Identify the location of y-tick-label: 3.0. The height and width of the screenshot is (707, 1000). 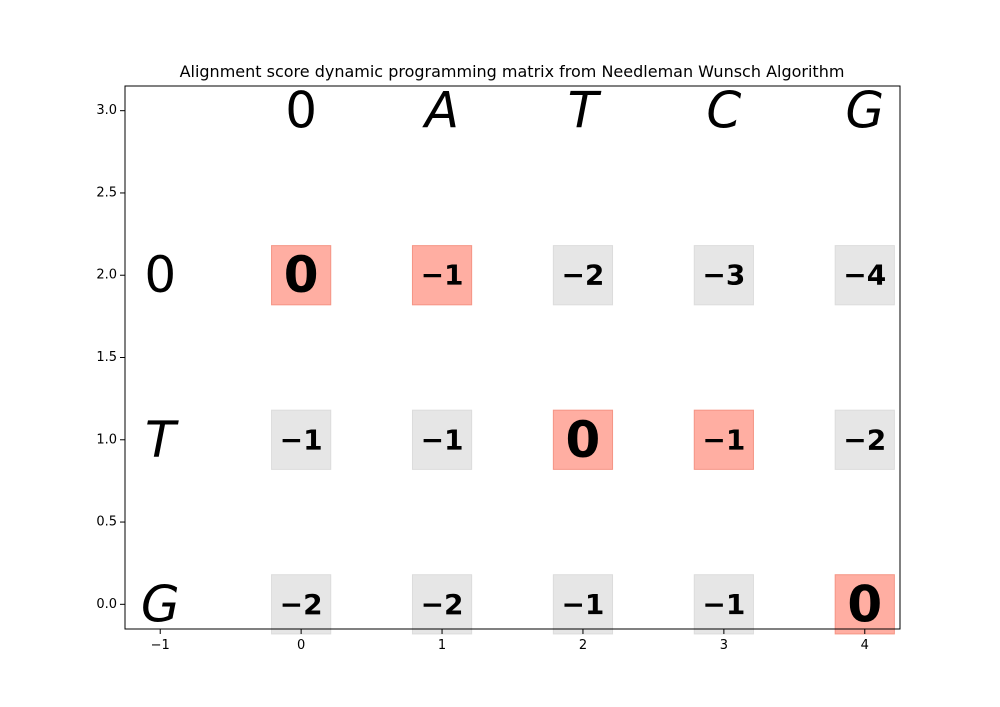
(106, 110).